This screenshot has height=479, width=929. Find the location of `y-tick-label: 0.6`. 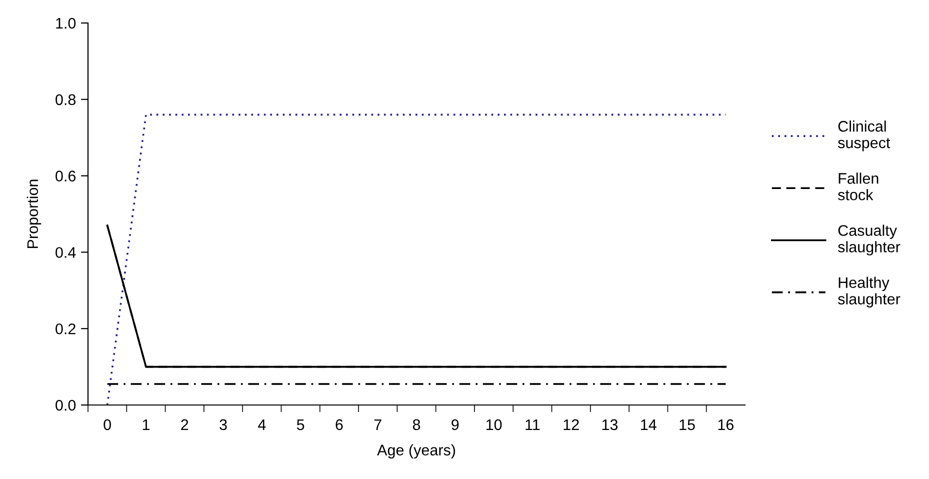

y-tick-label: 0.6 is located at coordinates (66, 176).